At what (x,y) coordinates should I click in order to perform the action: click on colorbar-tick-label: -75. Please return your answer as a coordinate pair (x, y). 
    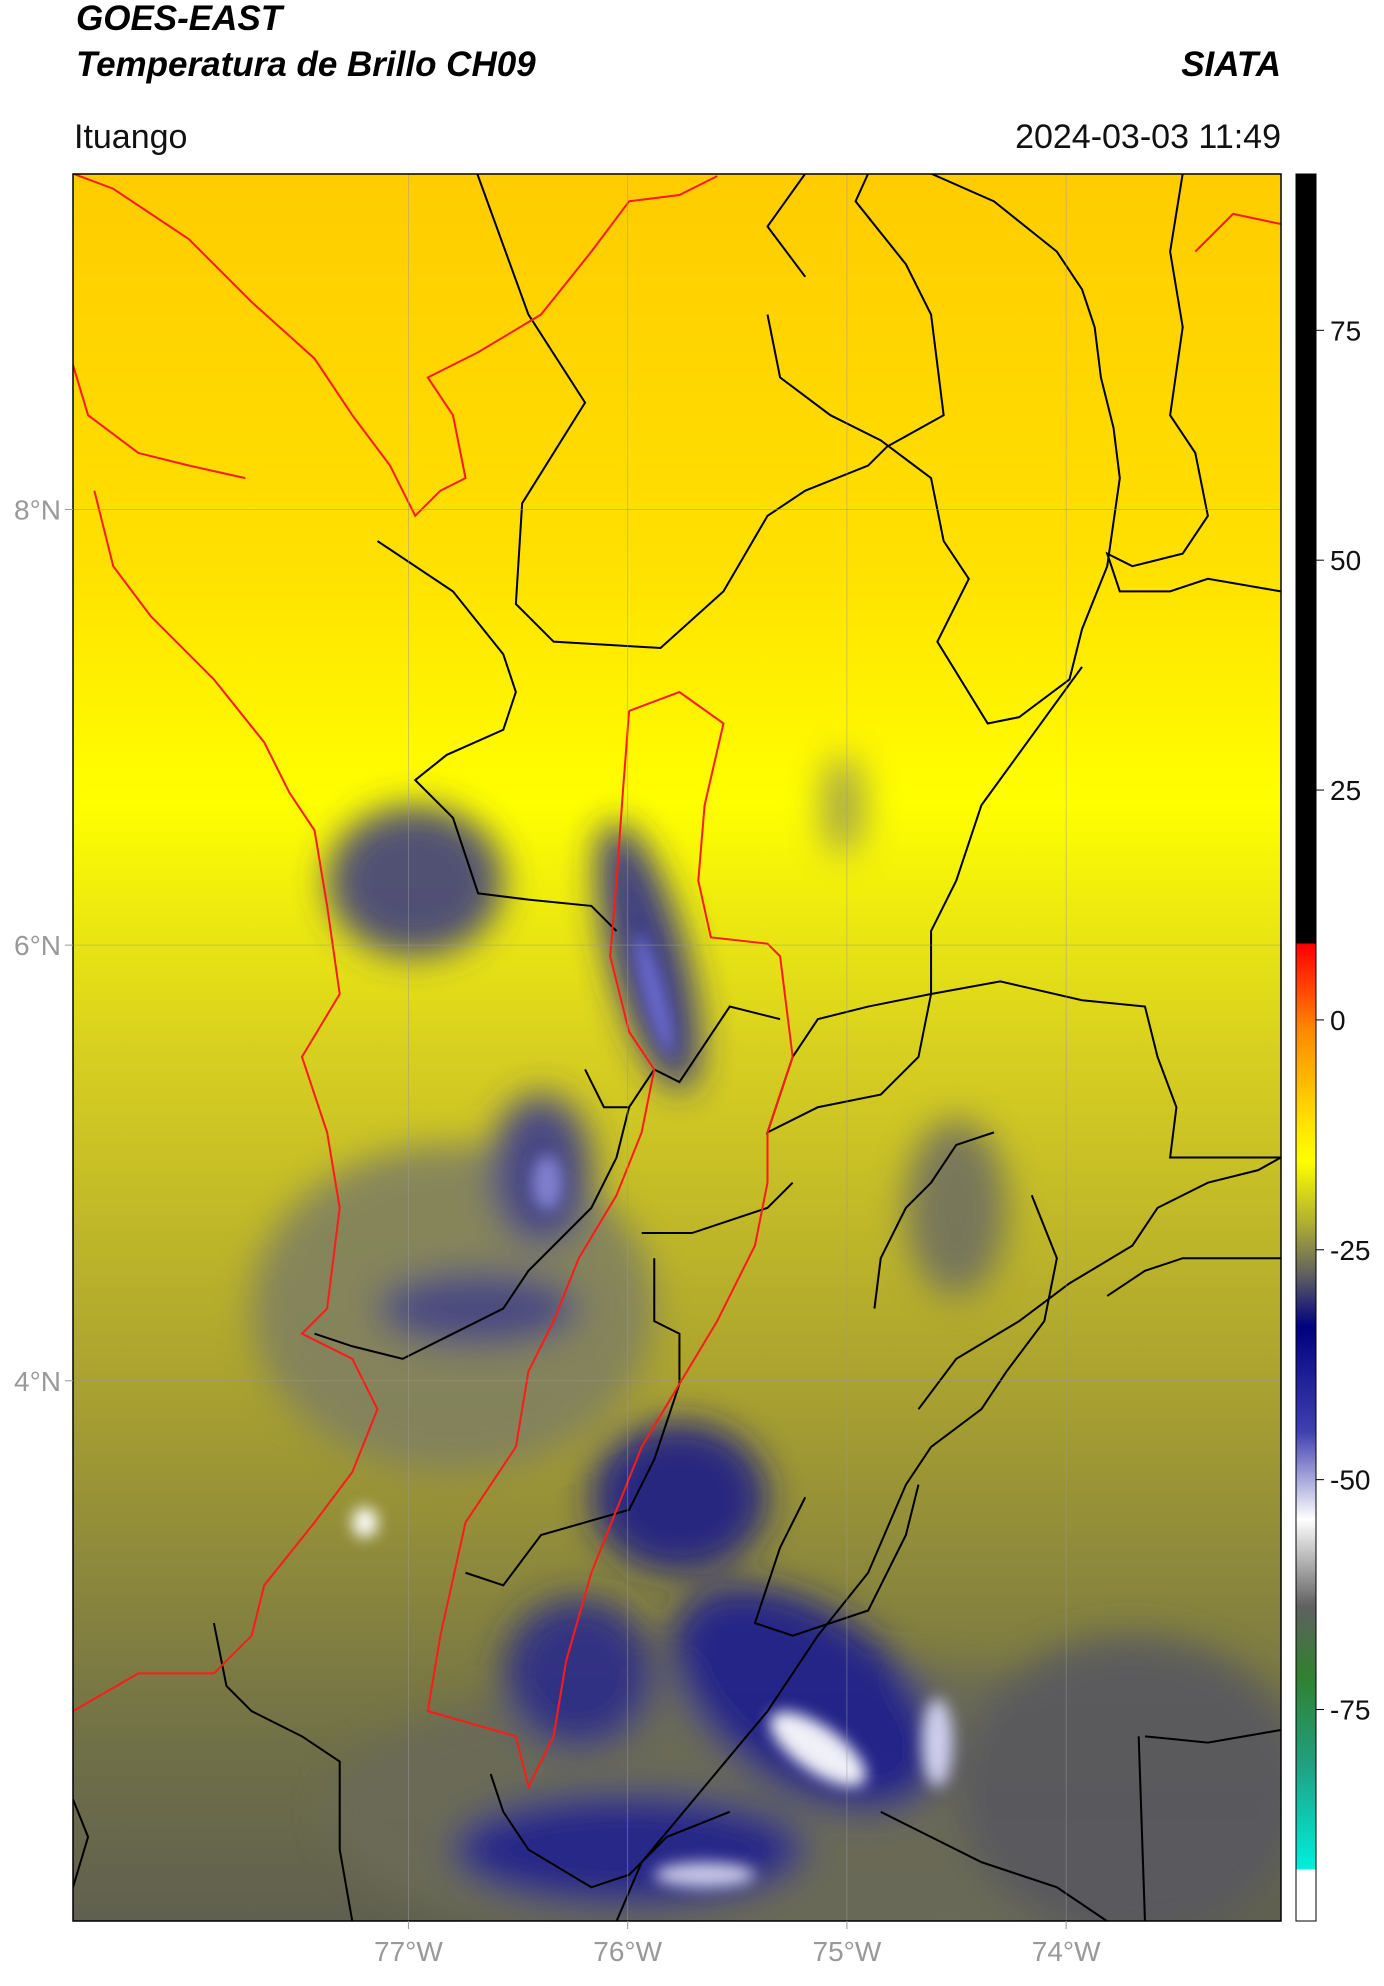
    Looking at the image, I should click on (1350, 1710).